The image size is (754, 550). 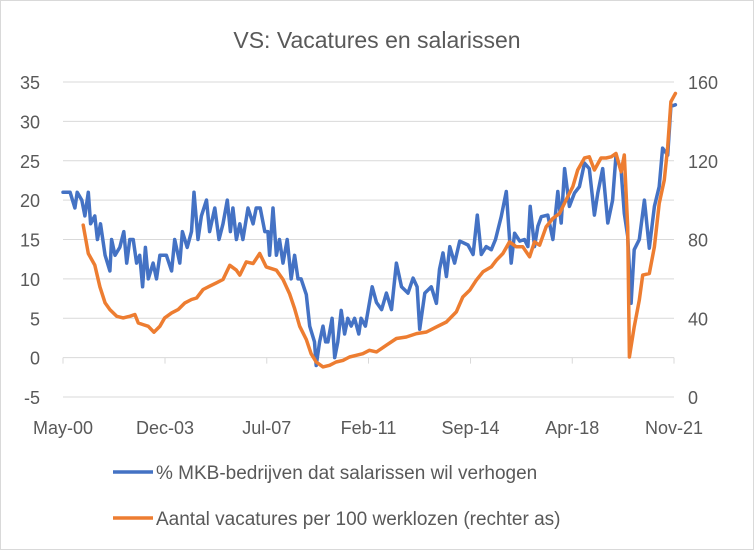 What do you see at coordinates (693, 398) in the screenshot?
I see `y-right-tick-label: 0` at bounding box center [693, 398].